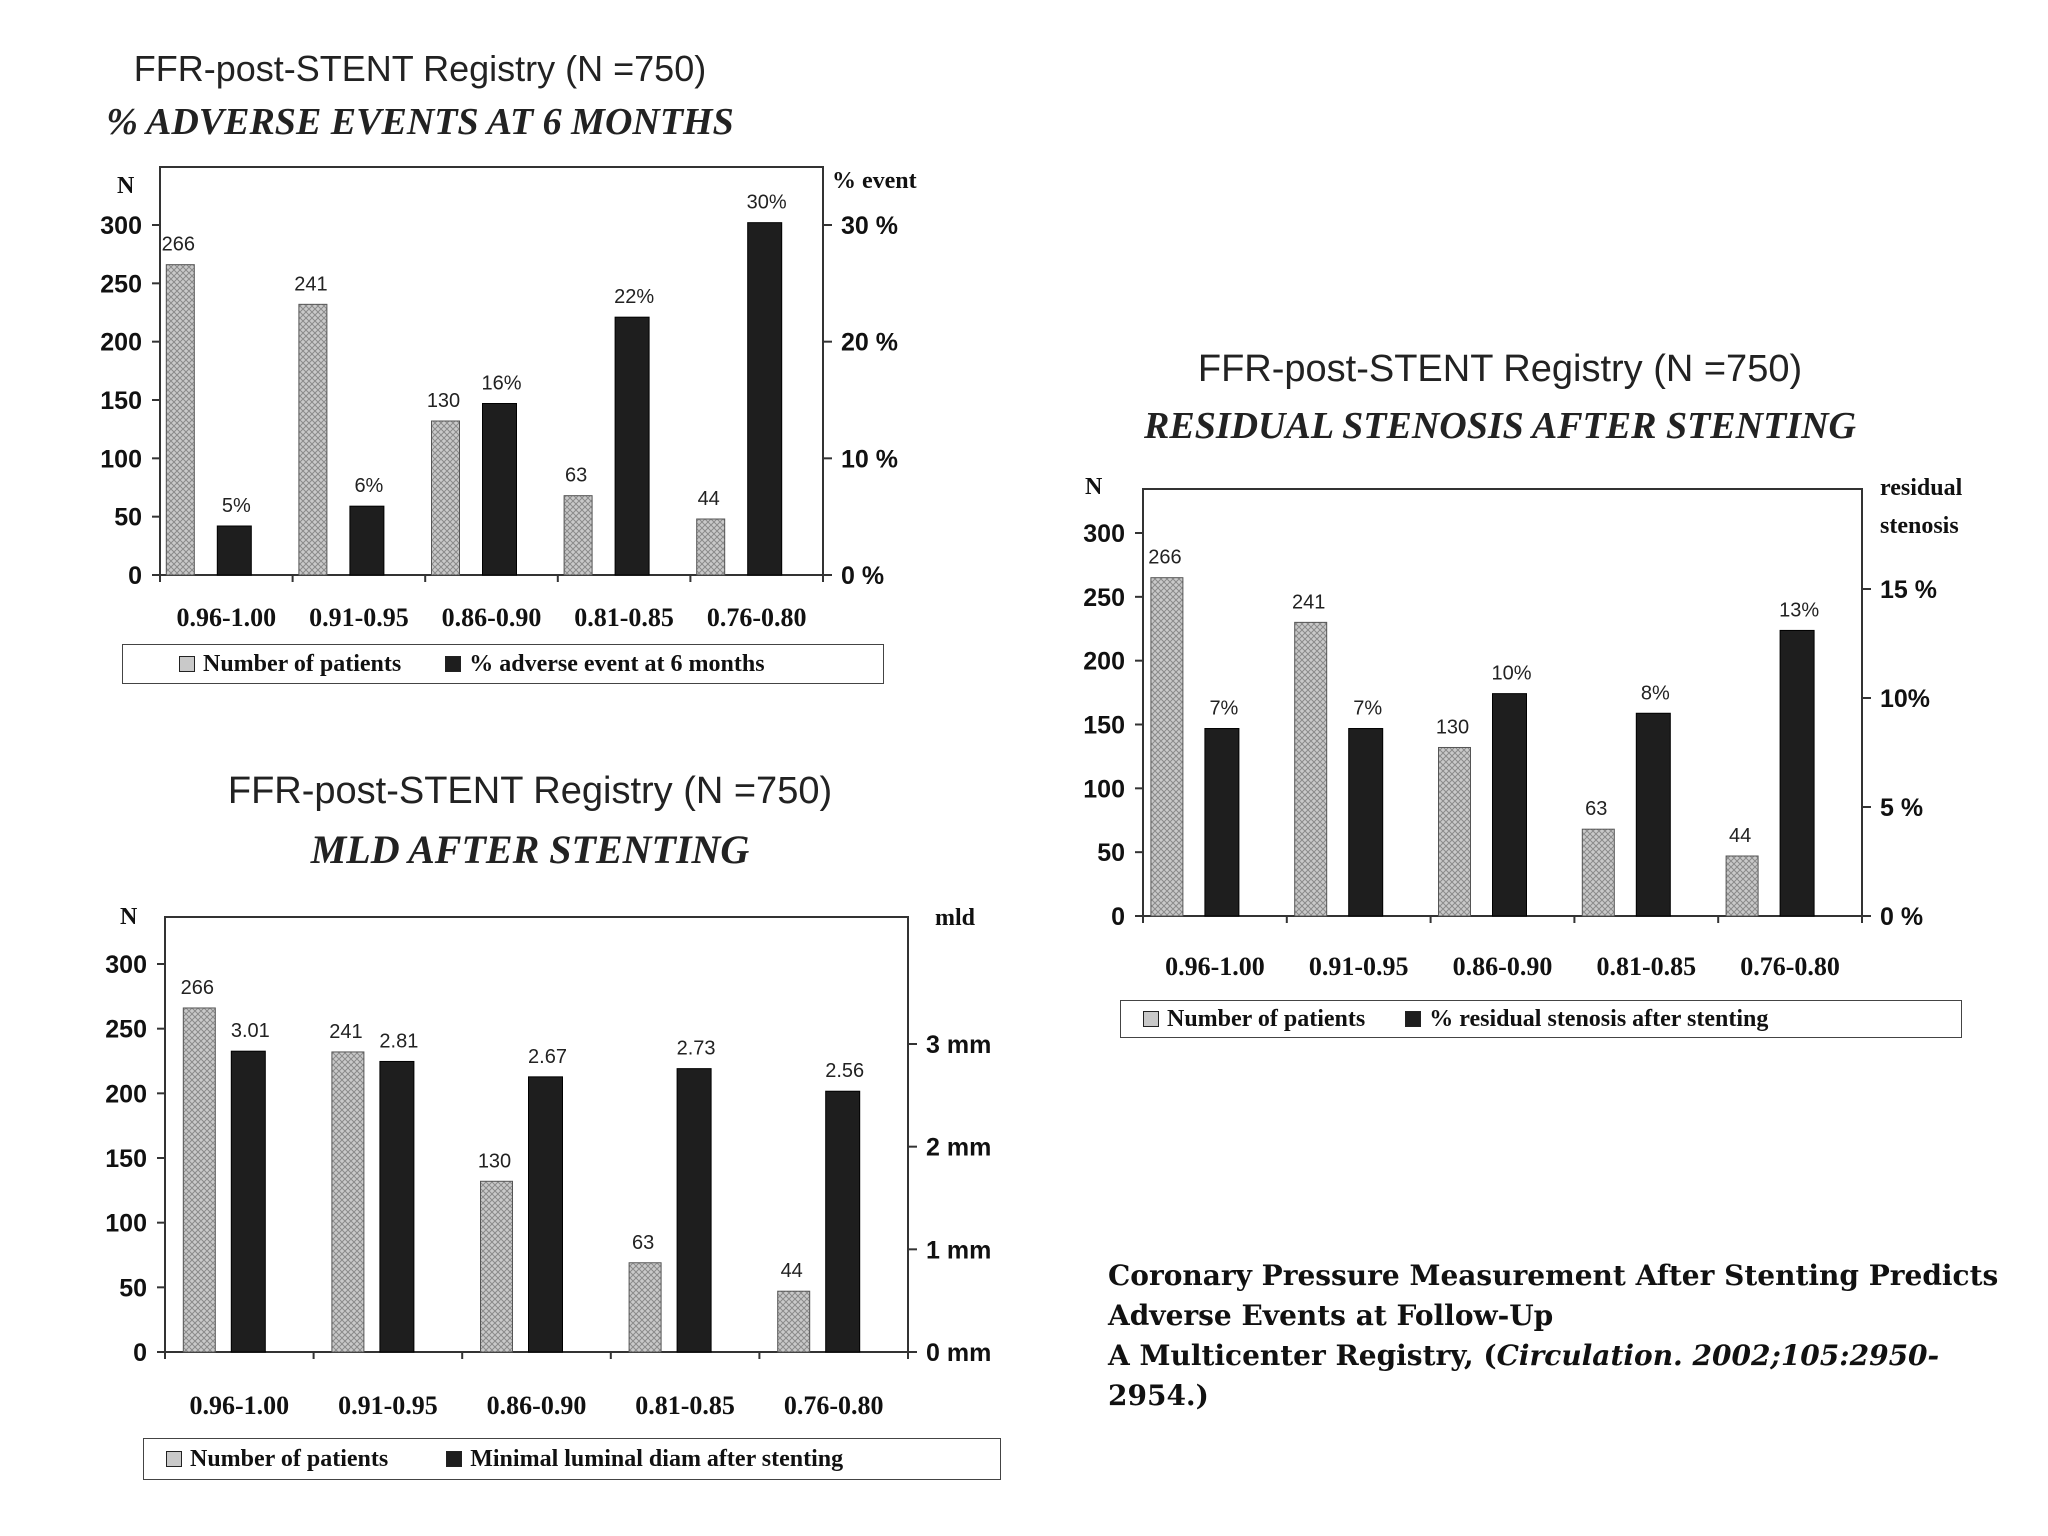 The width and height of the screenshot is (2048, 1536). Describe the element at coordinates (1905, 699) in the screenshot. I see `right-tick-label: 10%` at that location.